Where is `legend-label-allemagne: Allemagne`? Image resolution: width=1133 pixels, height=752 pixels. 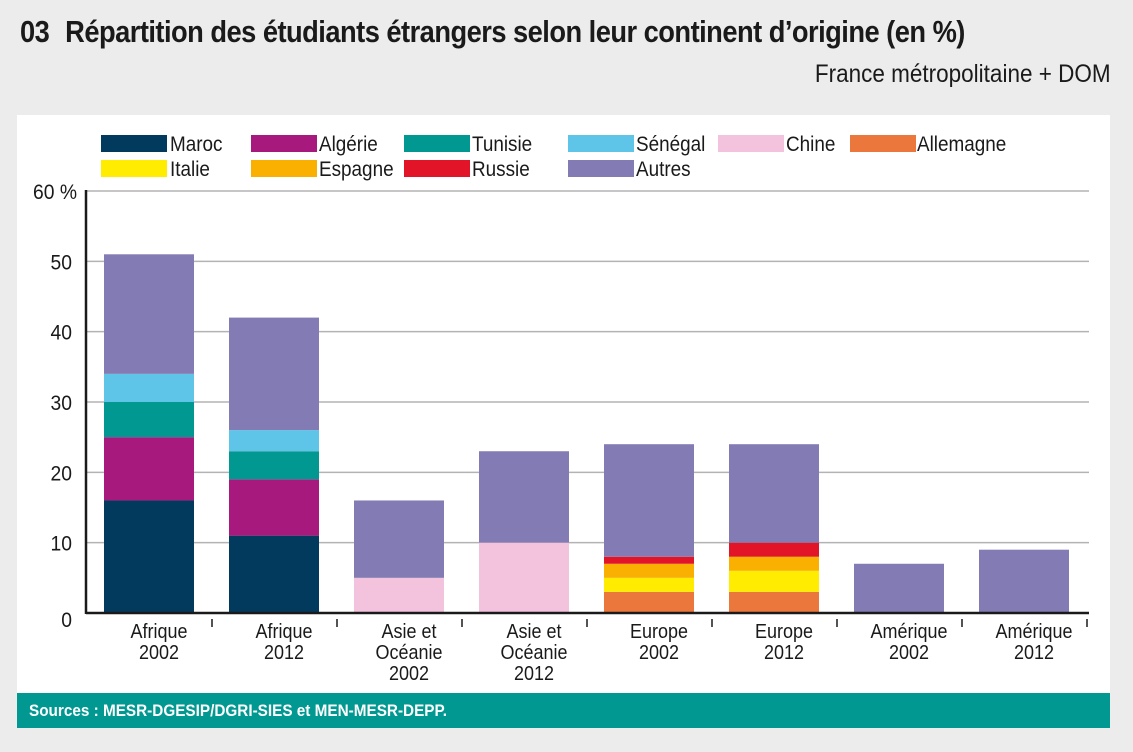
legend-label-allemagne: Allemagne is located at coordinates (961, 144).